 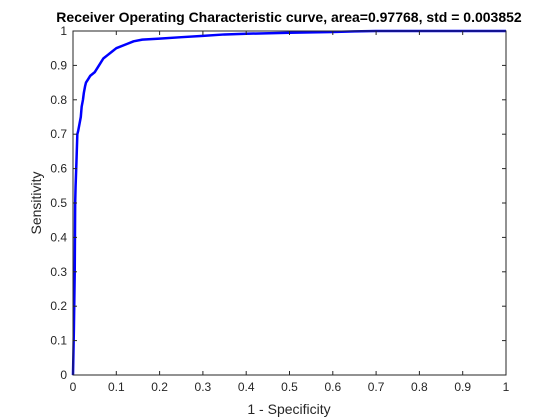 What do you see at coordinates (73, 387) in the screenshot?
I see `x-tick-label: 0` at bounding box center [73, 387].